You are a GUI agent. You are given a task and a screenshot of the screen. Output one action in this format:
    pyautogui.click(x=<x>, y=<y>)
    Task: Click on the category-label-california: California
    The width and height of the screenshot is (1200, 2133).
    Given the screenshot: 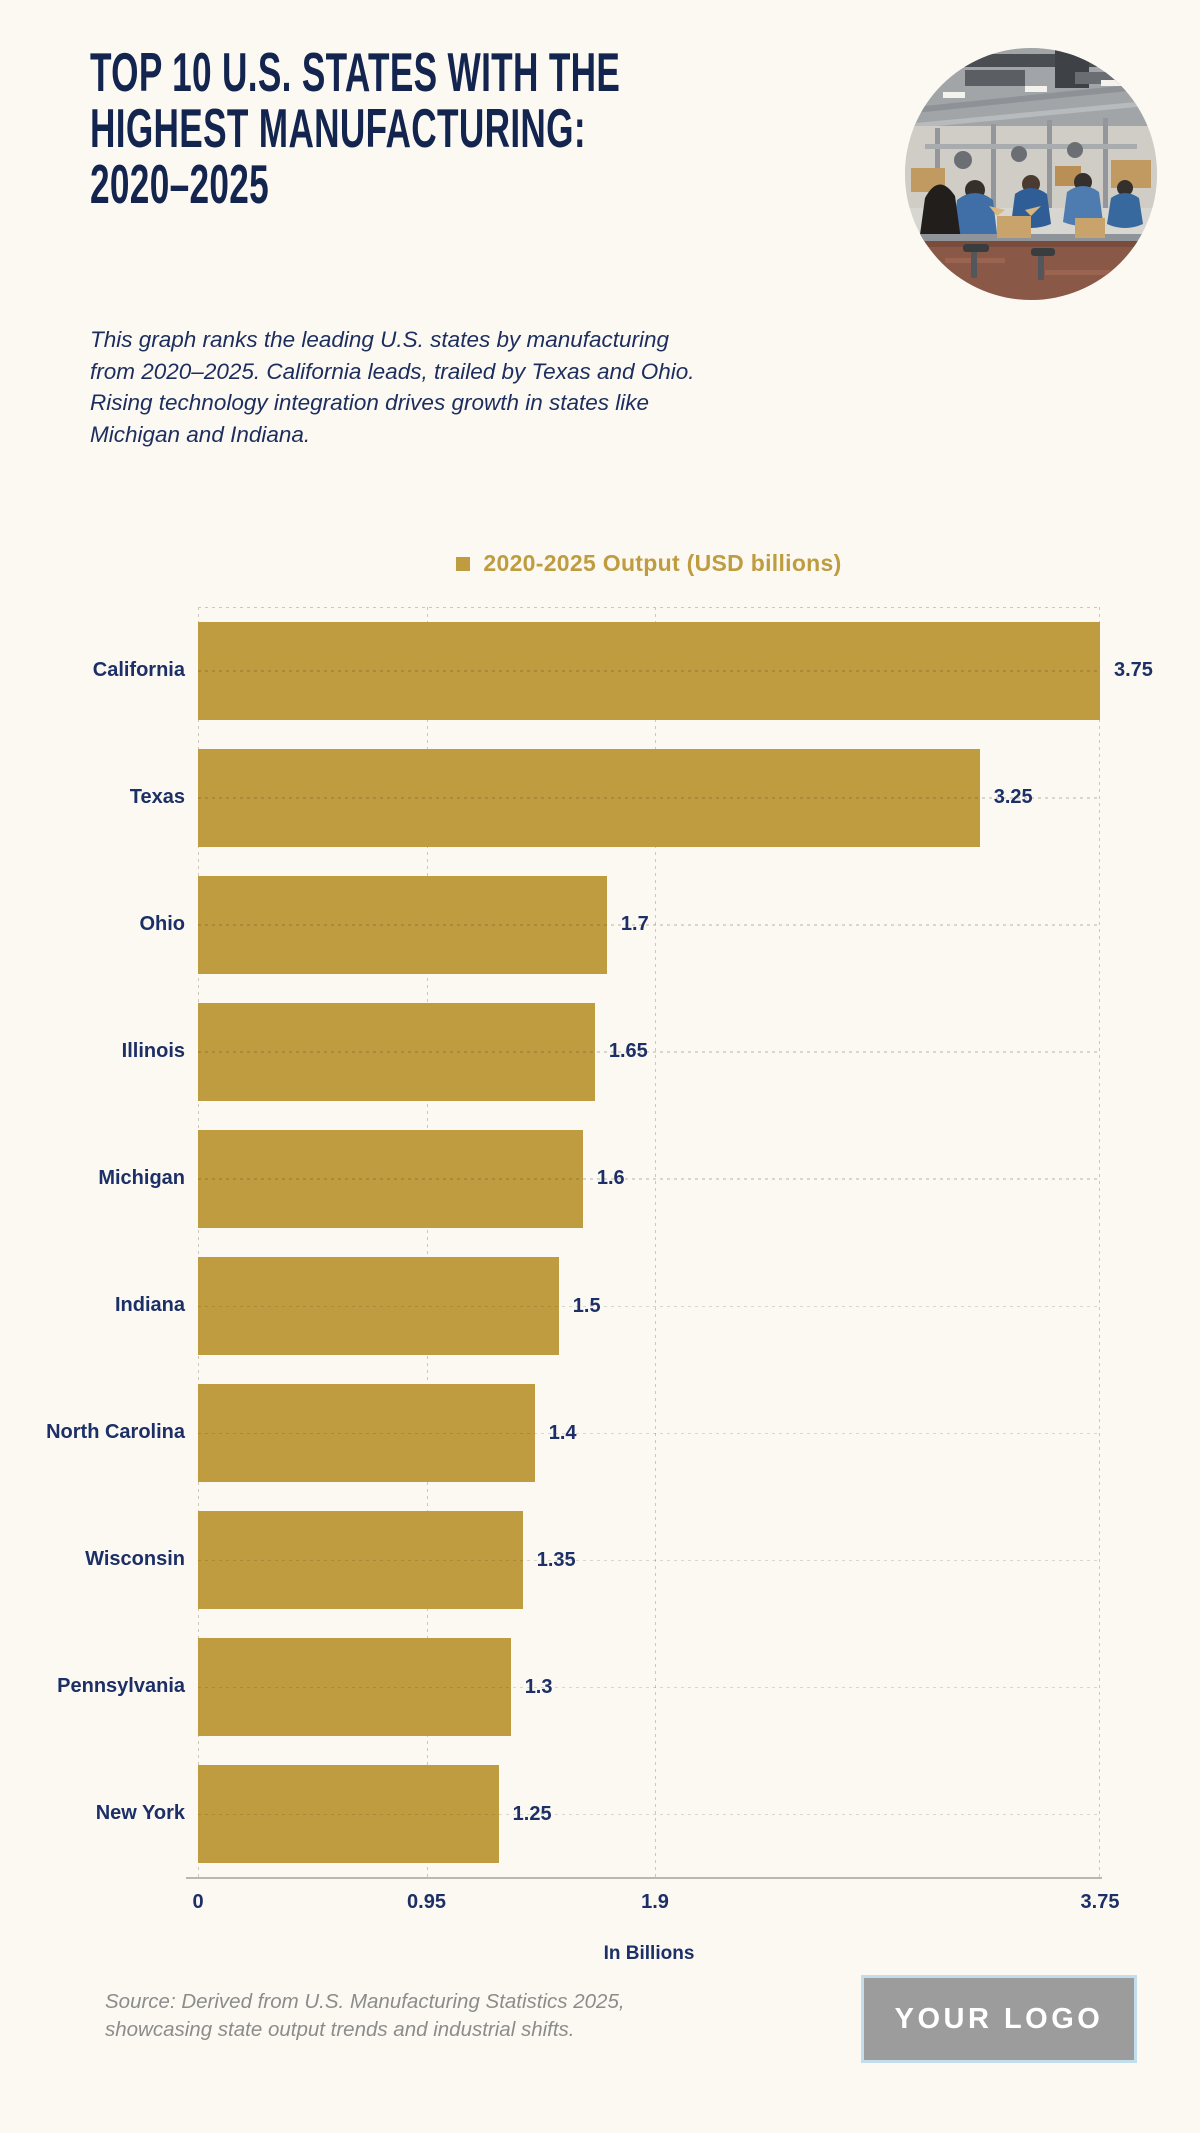 What is the action you would take?
    pyautogui.click(x=138, y=669)
    